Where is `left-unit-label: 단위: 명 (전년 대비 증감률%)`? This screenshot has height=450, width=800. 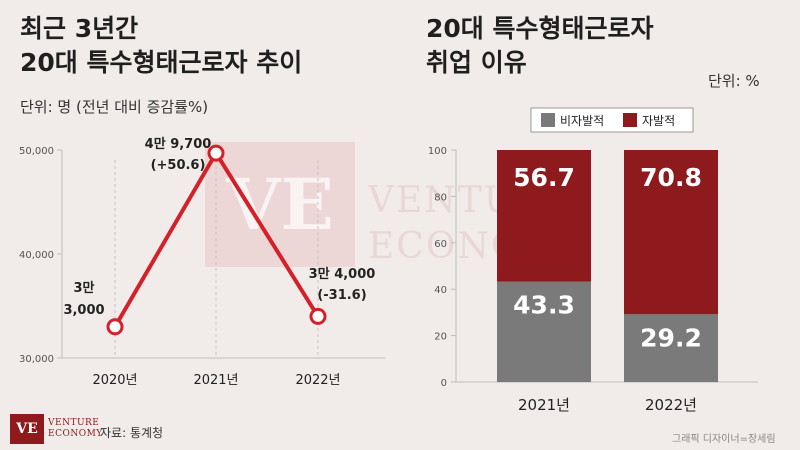
left-unit-label: 단위: 명 (전년 대비 증감률%) is located at coordinates (114, 107).